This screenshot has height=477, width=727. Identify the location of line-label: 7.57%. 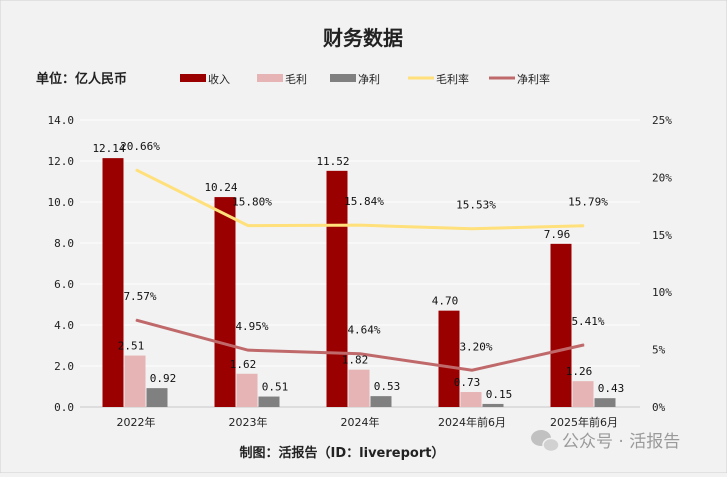
(139, 296).